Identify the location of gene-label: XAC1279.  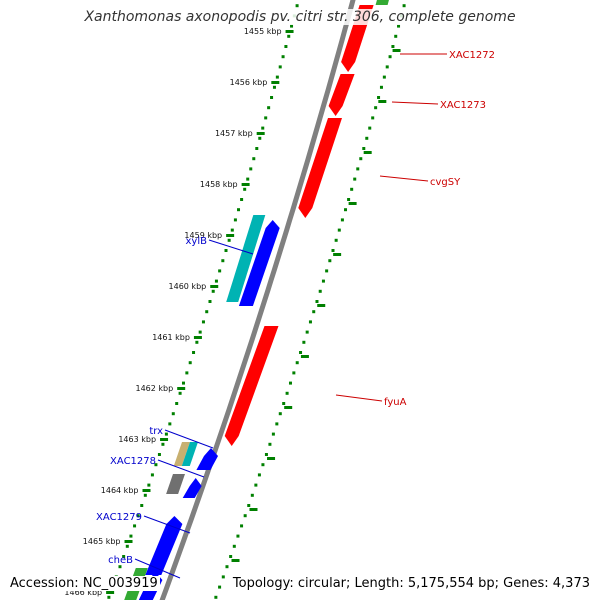
(119, 517).